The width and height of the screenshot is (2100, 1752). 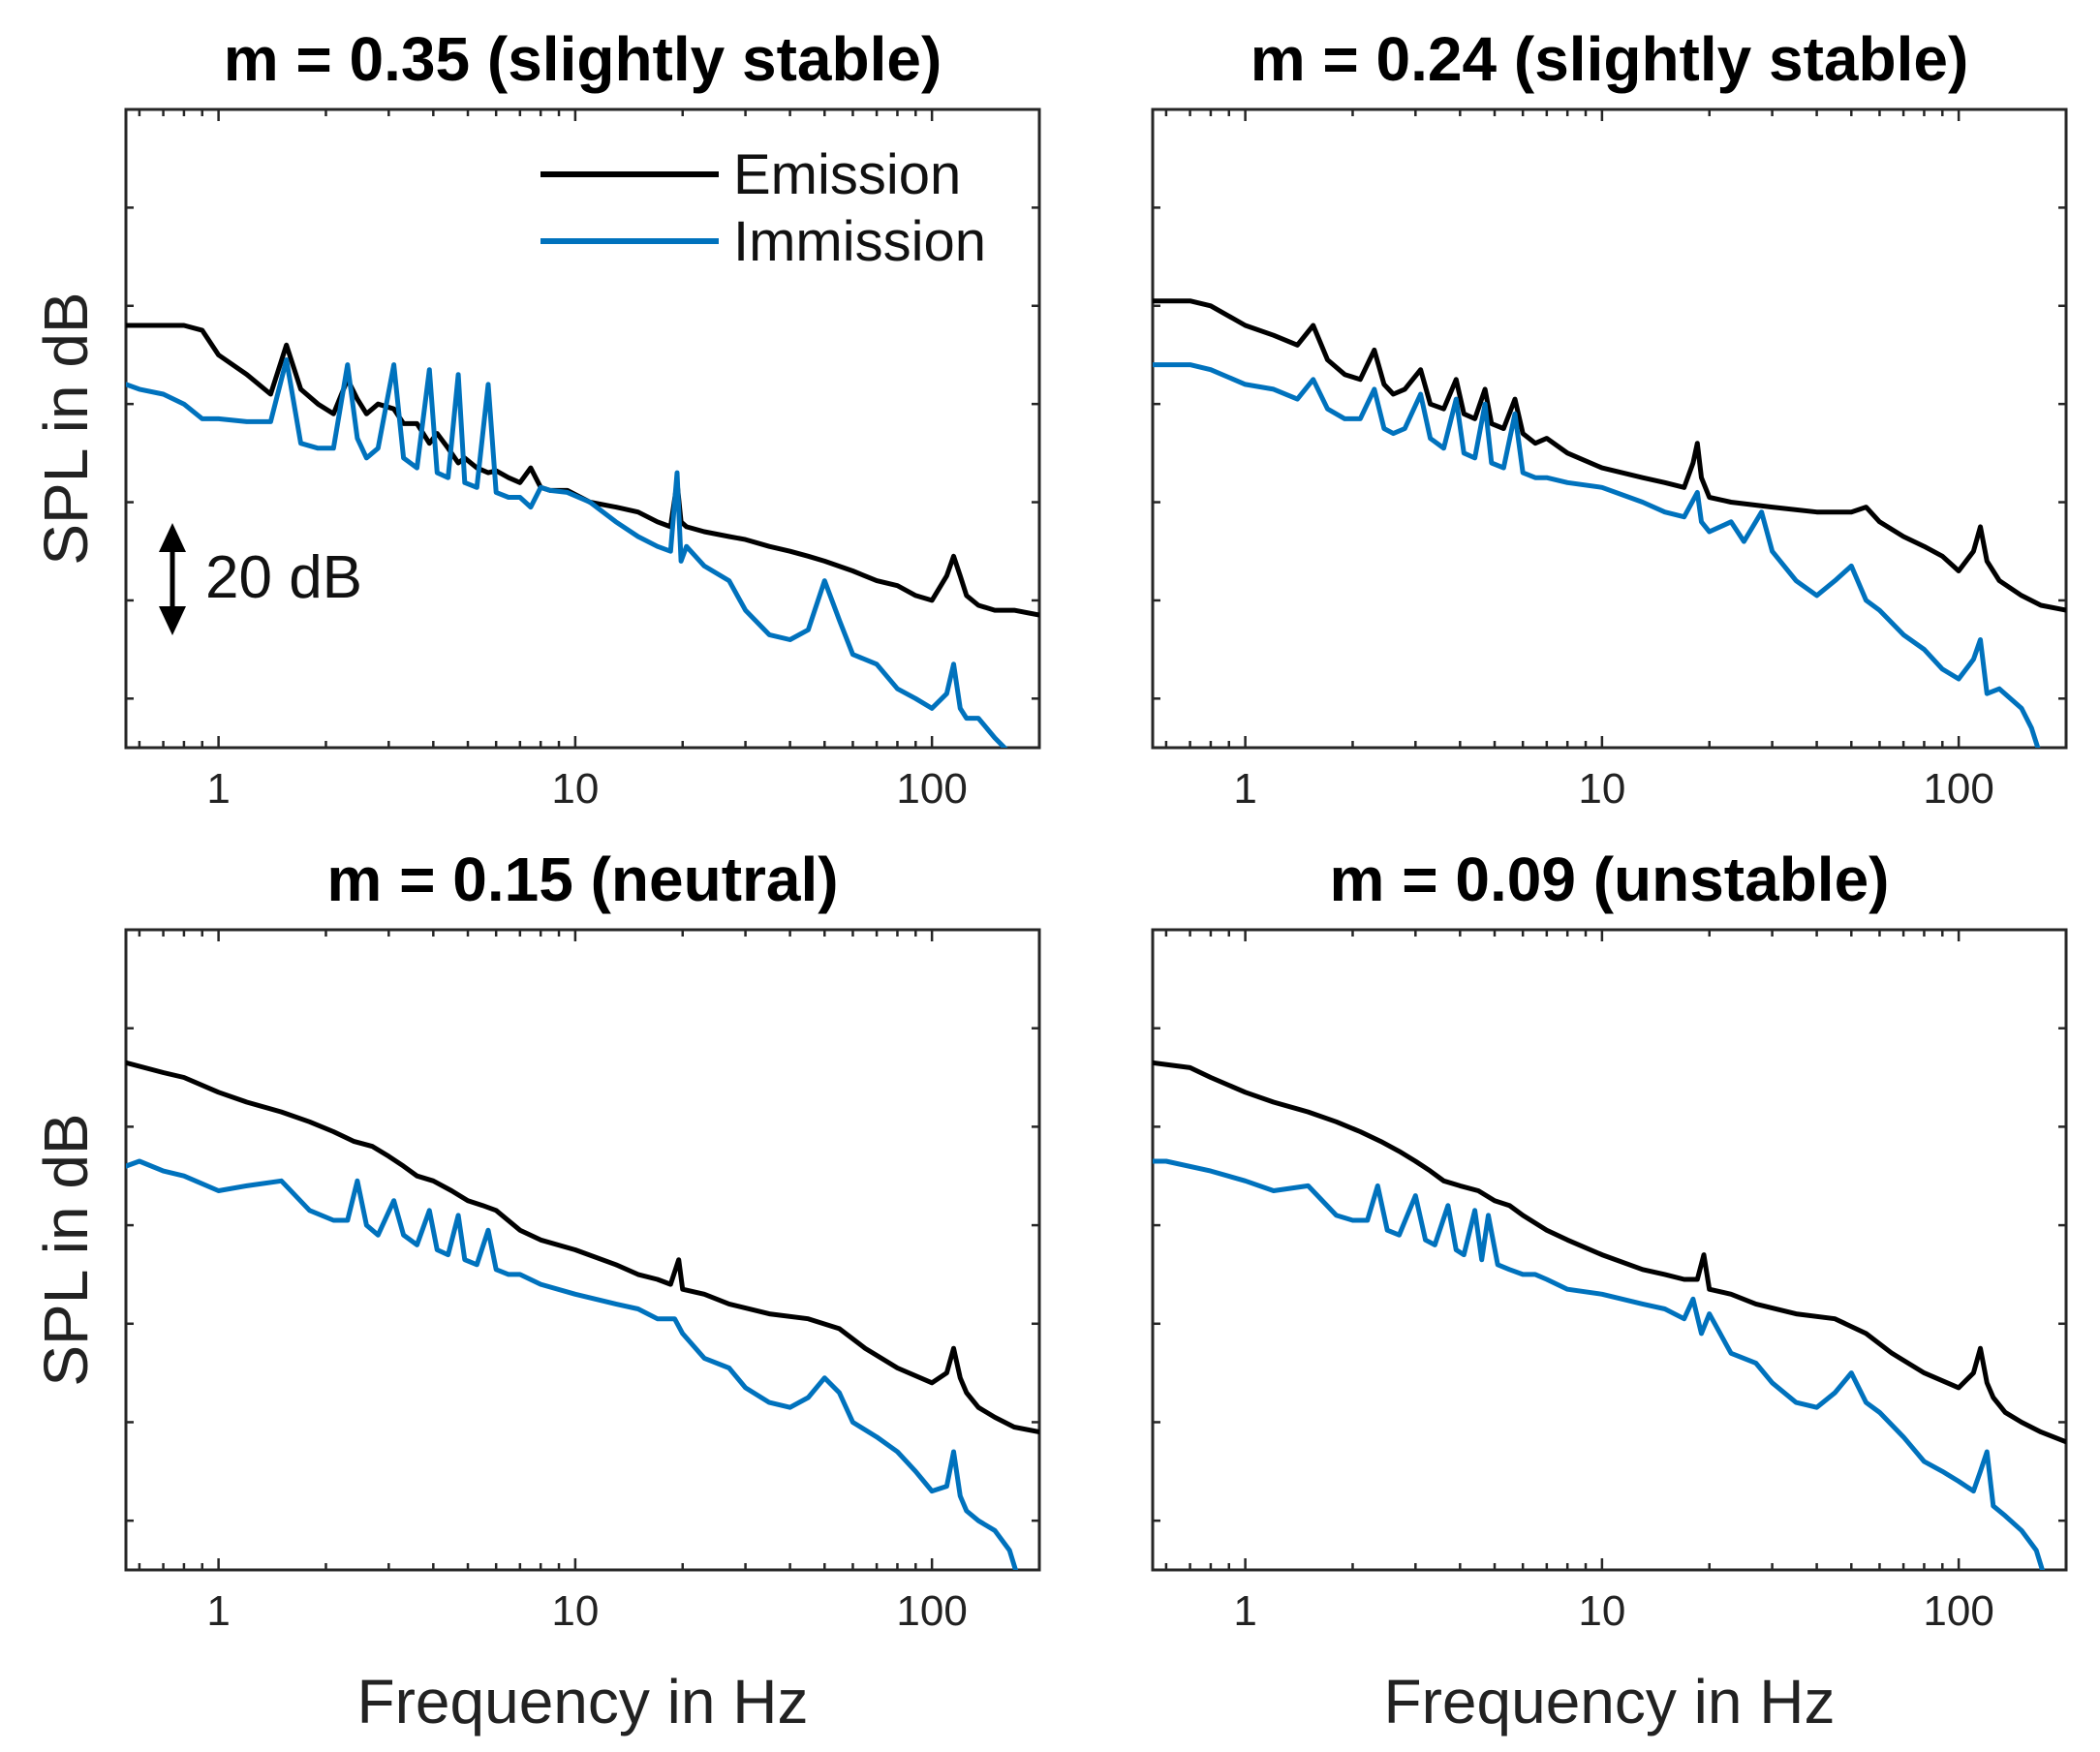 What do you see at coordinates (172, 537) in the screenshot?
I see `scale-bar-arrow-up-icon` at bounding box center [172, 537].